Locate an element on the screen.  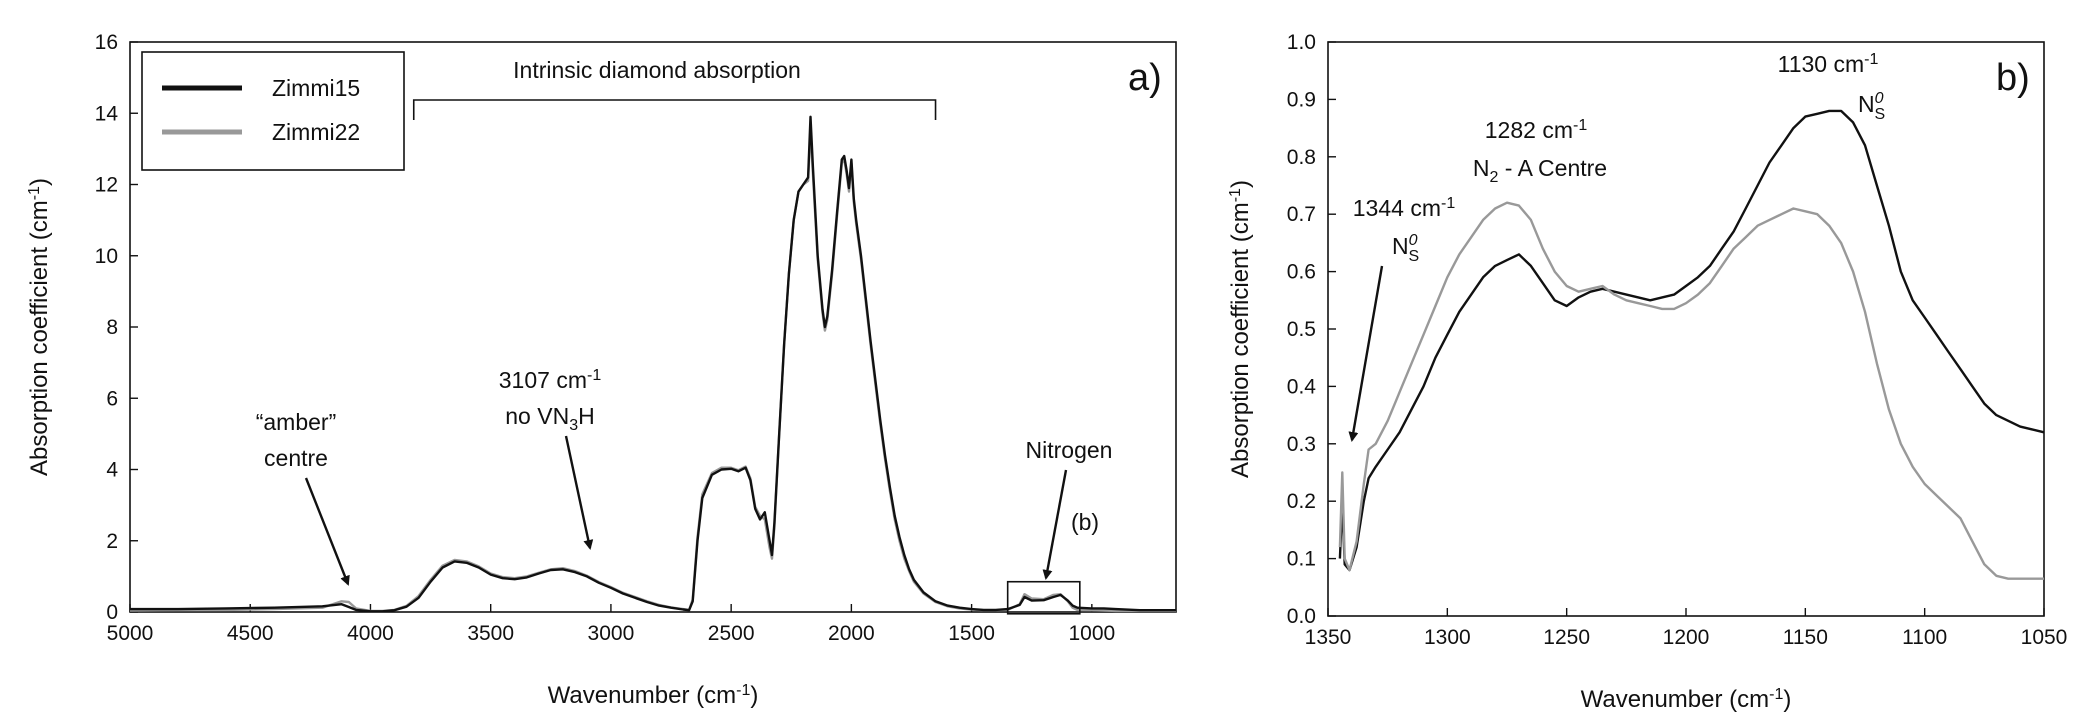
amber-centre-arrow is located at coordinates (327, 531).